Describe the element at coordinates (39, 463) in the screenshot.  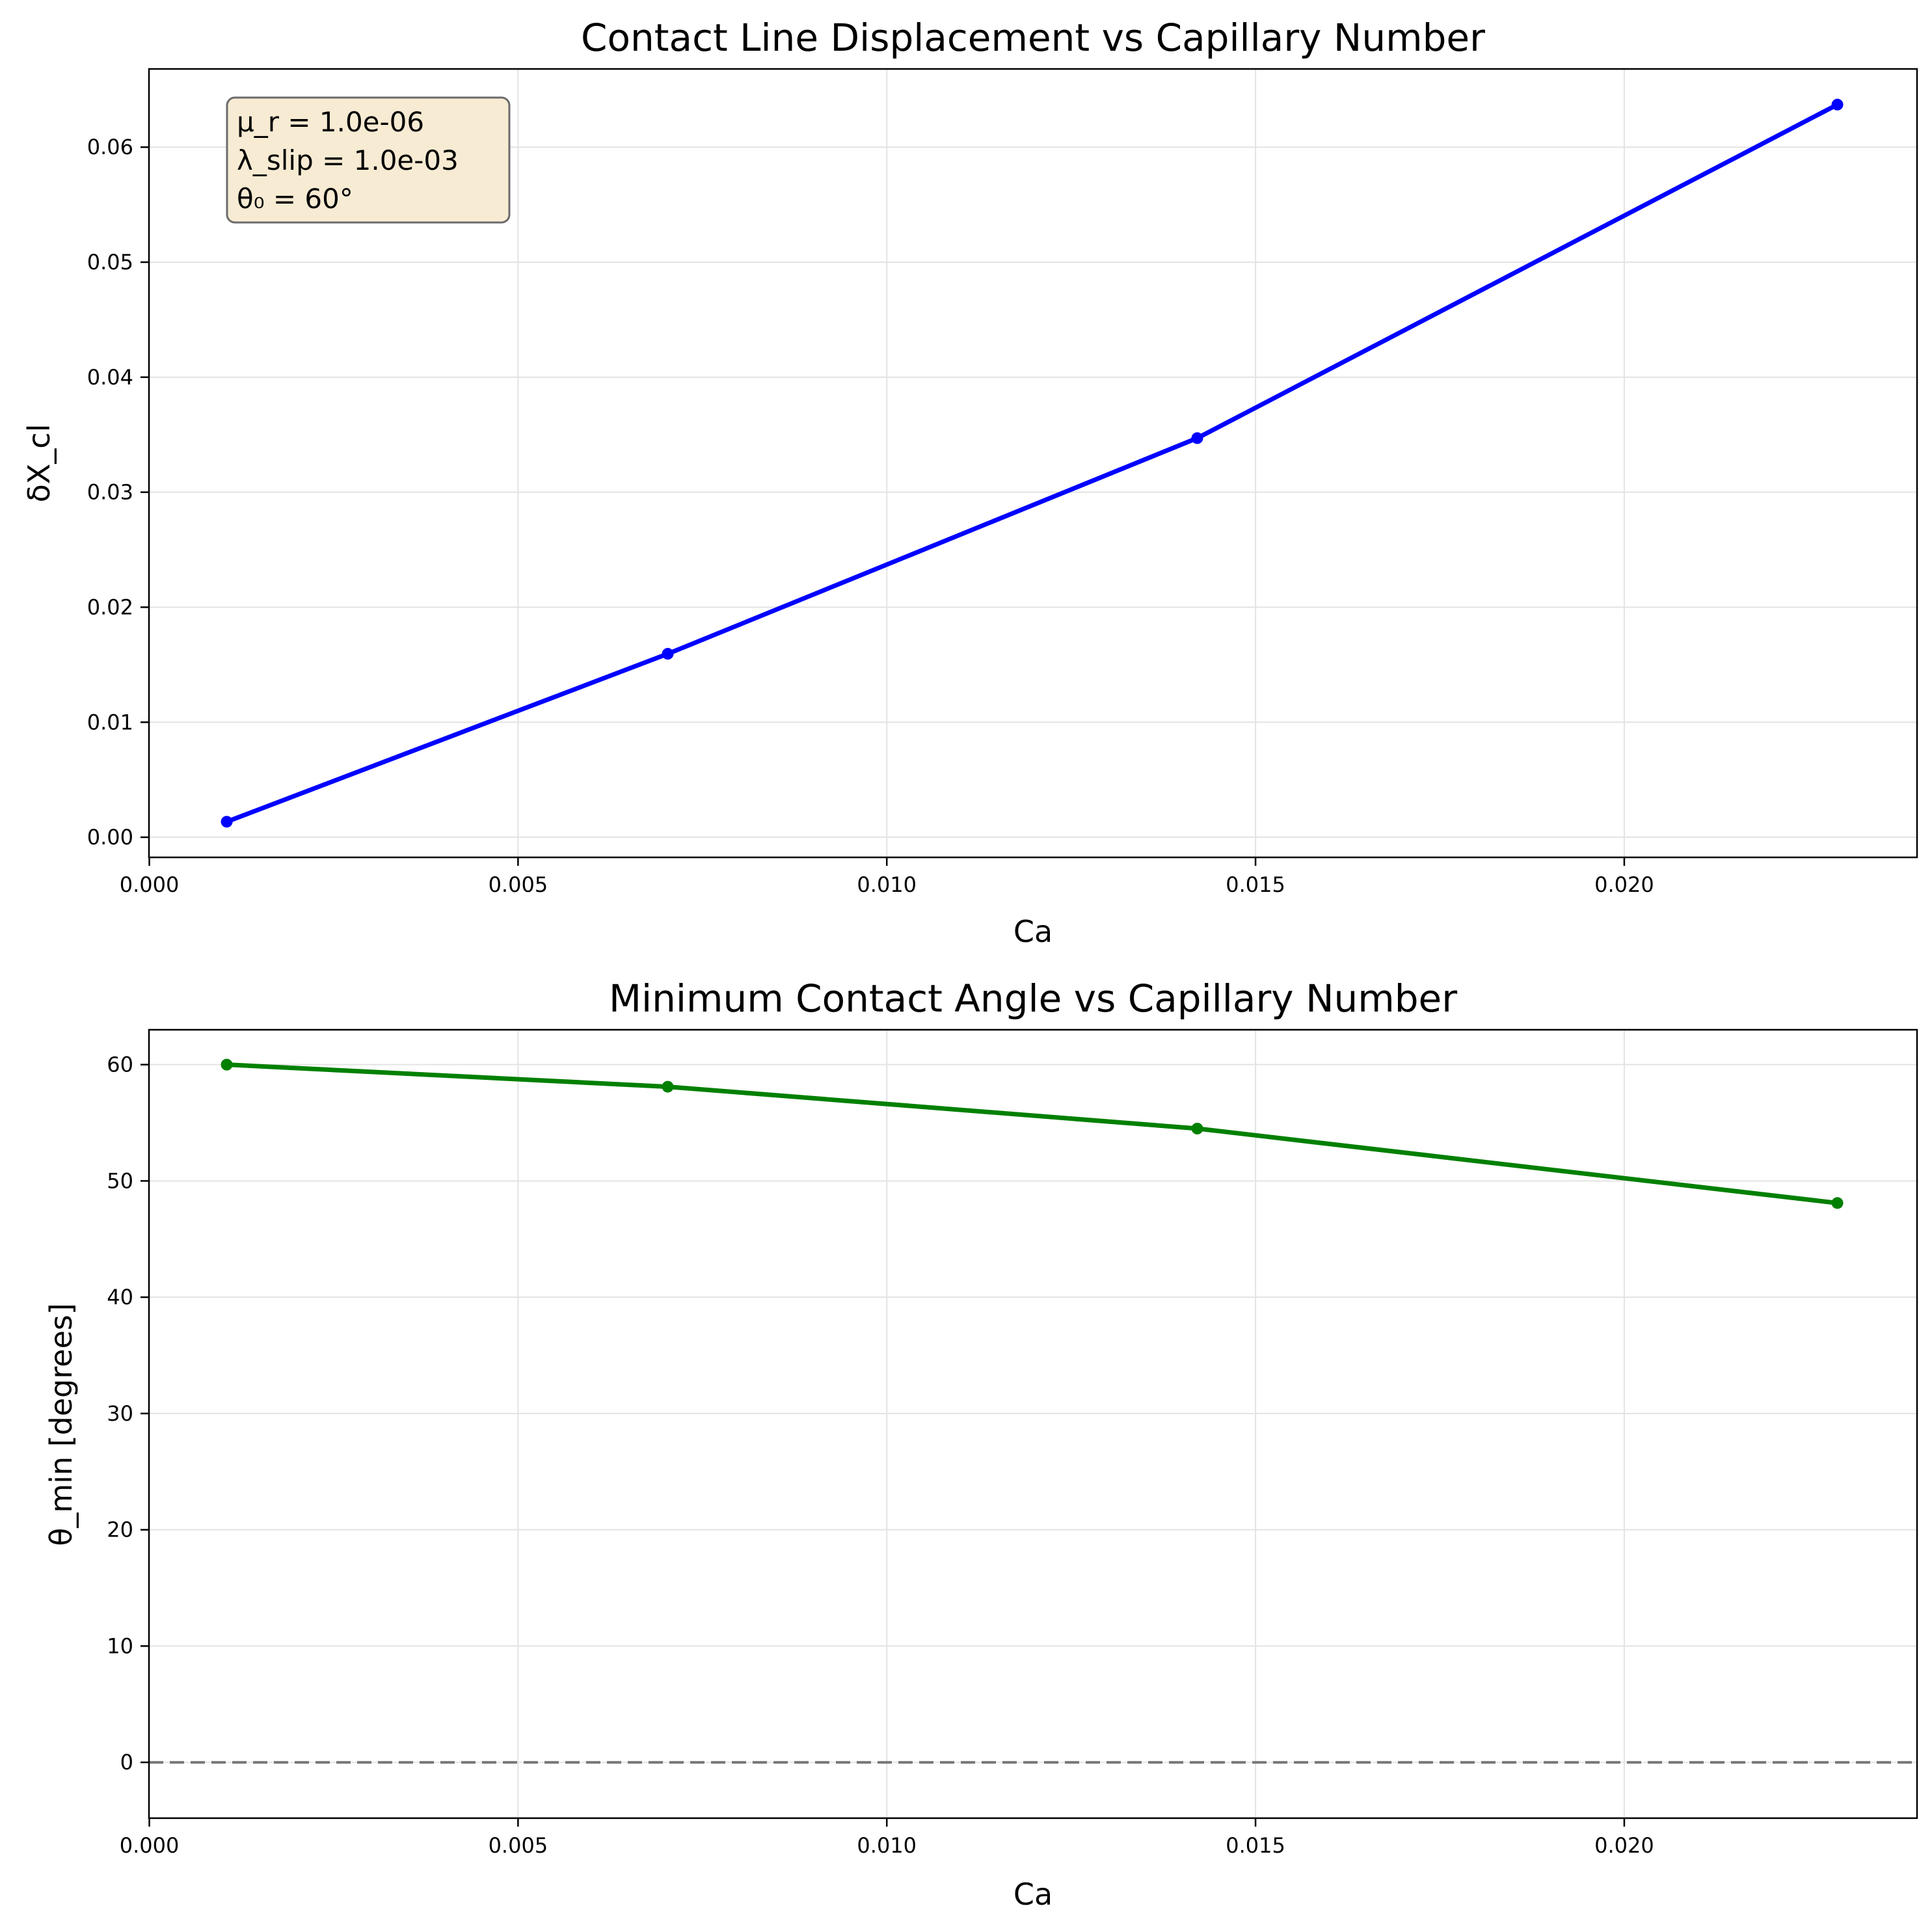
I see `y-axis-label: δX_cl` at that location.